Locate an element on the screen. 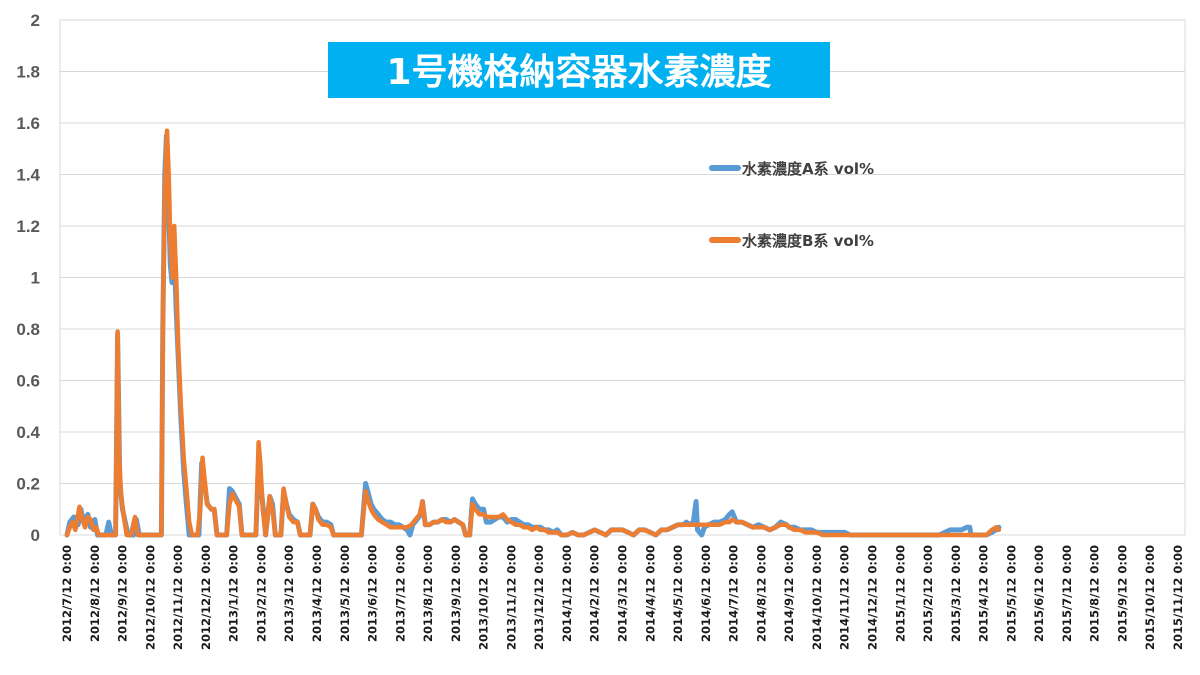 This screenshot has width=1200, height=675. x-tick-label: 2013/2/12 0:00 is located at coordinates (261, 593).